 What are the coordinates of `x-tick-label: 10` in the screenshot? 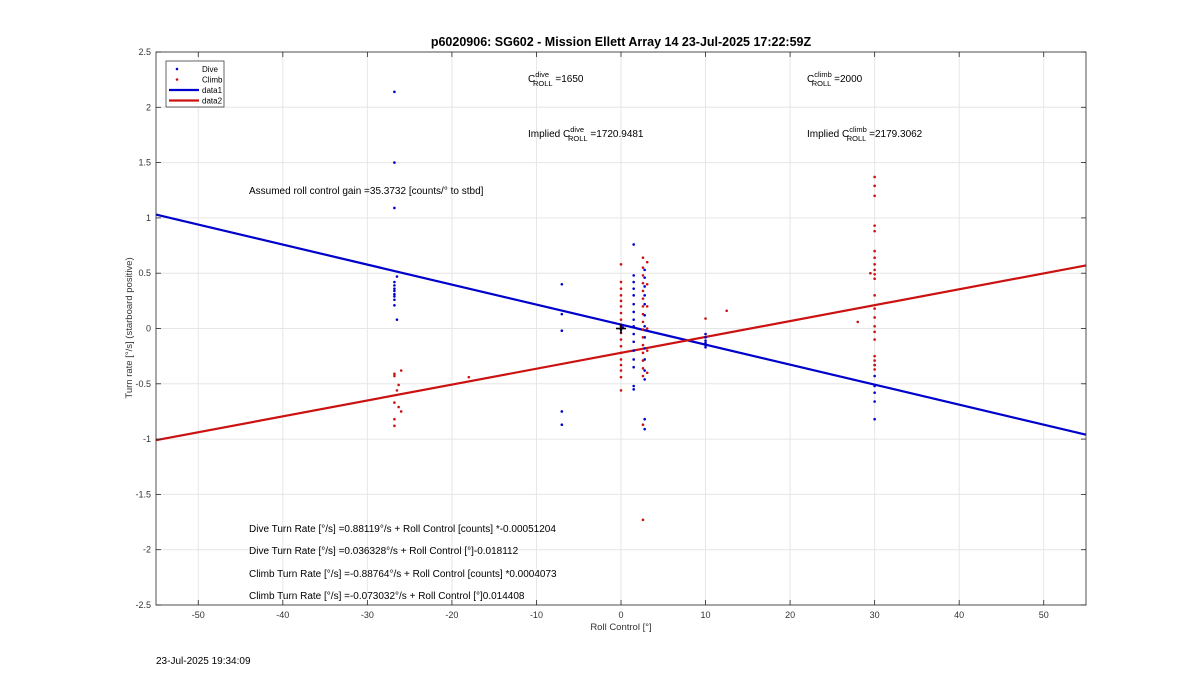 It's located at (706, 615).